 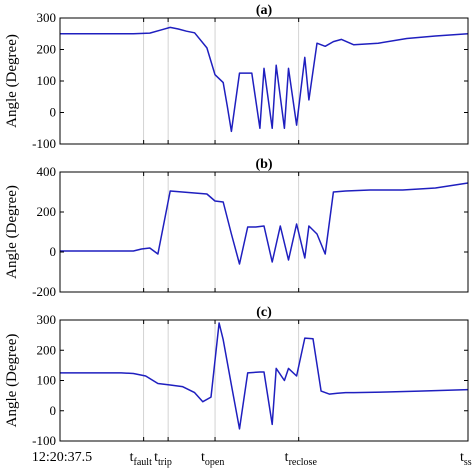 What do you see at coordinates (264, 312) in the screenshot?
I see `panel-title: (c)` at bounding box center [264, 312].